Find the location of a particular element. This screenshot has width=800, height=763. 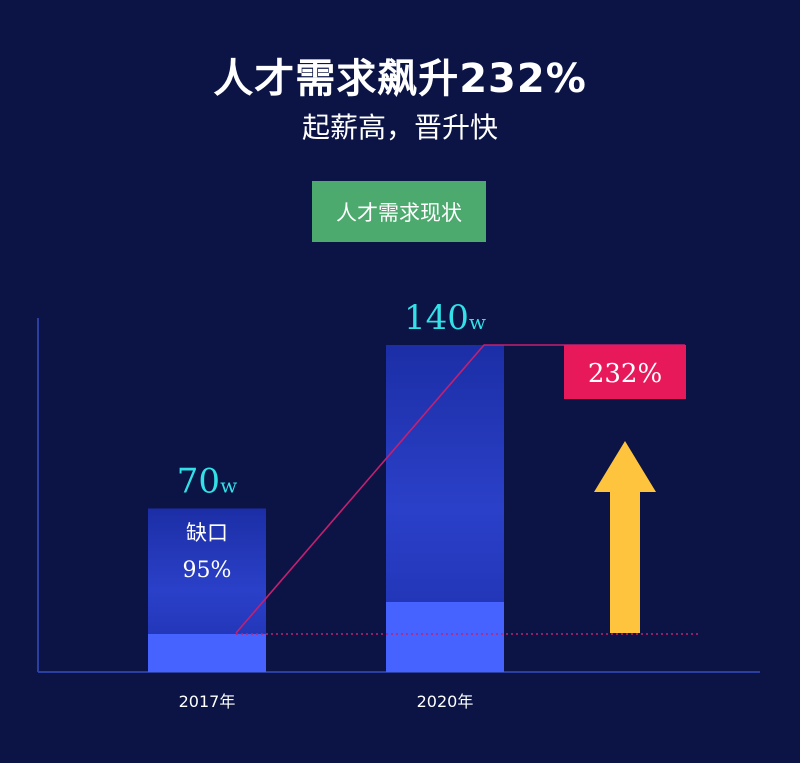

bar-2-base is located at coordinates (445, 637).